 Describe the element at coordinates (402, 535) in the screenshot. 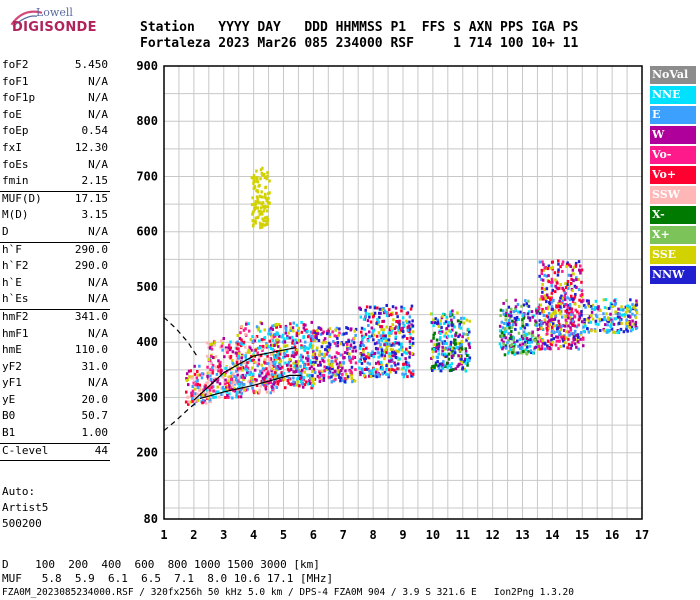

I see `x-tick-label: 9` at that location.